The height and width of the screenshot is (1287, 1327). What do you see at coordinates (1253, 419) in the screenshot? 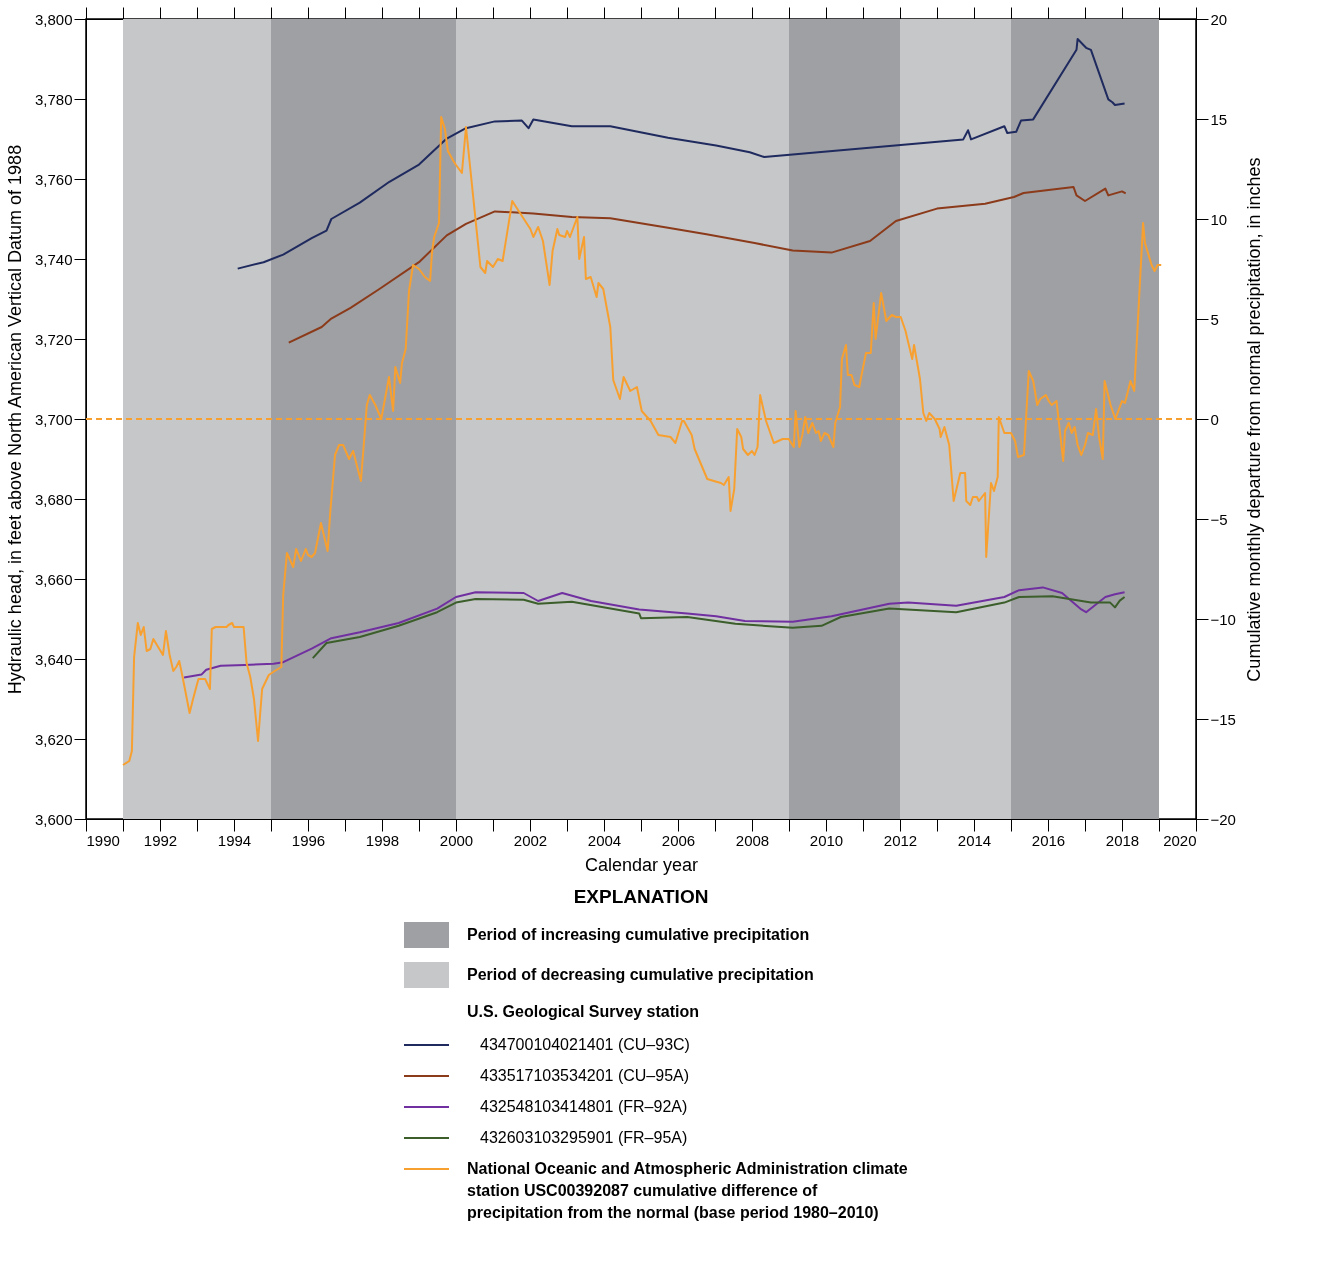
I see `y2-axis-title: Cumulative monthly departure from normal precipitation, in inches` at bounding box center [1253, 419].